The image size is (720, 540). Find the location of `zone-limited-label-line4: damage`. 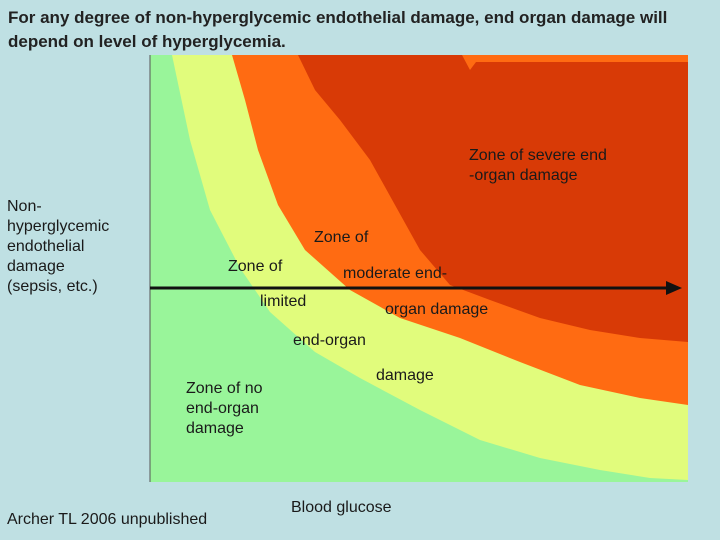

zone-limited-label-line4: damage is located at coordinates (405, 375).